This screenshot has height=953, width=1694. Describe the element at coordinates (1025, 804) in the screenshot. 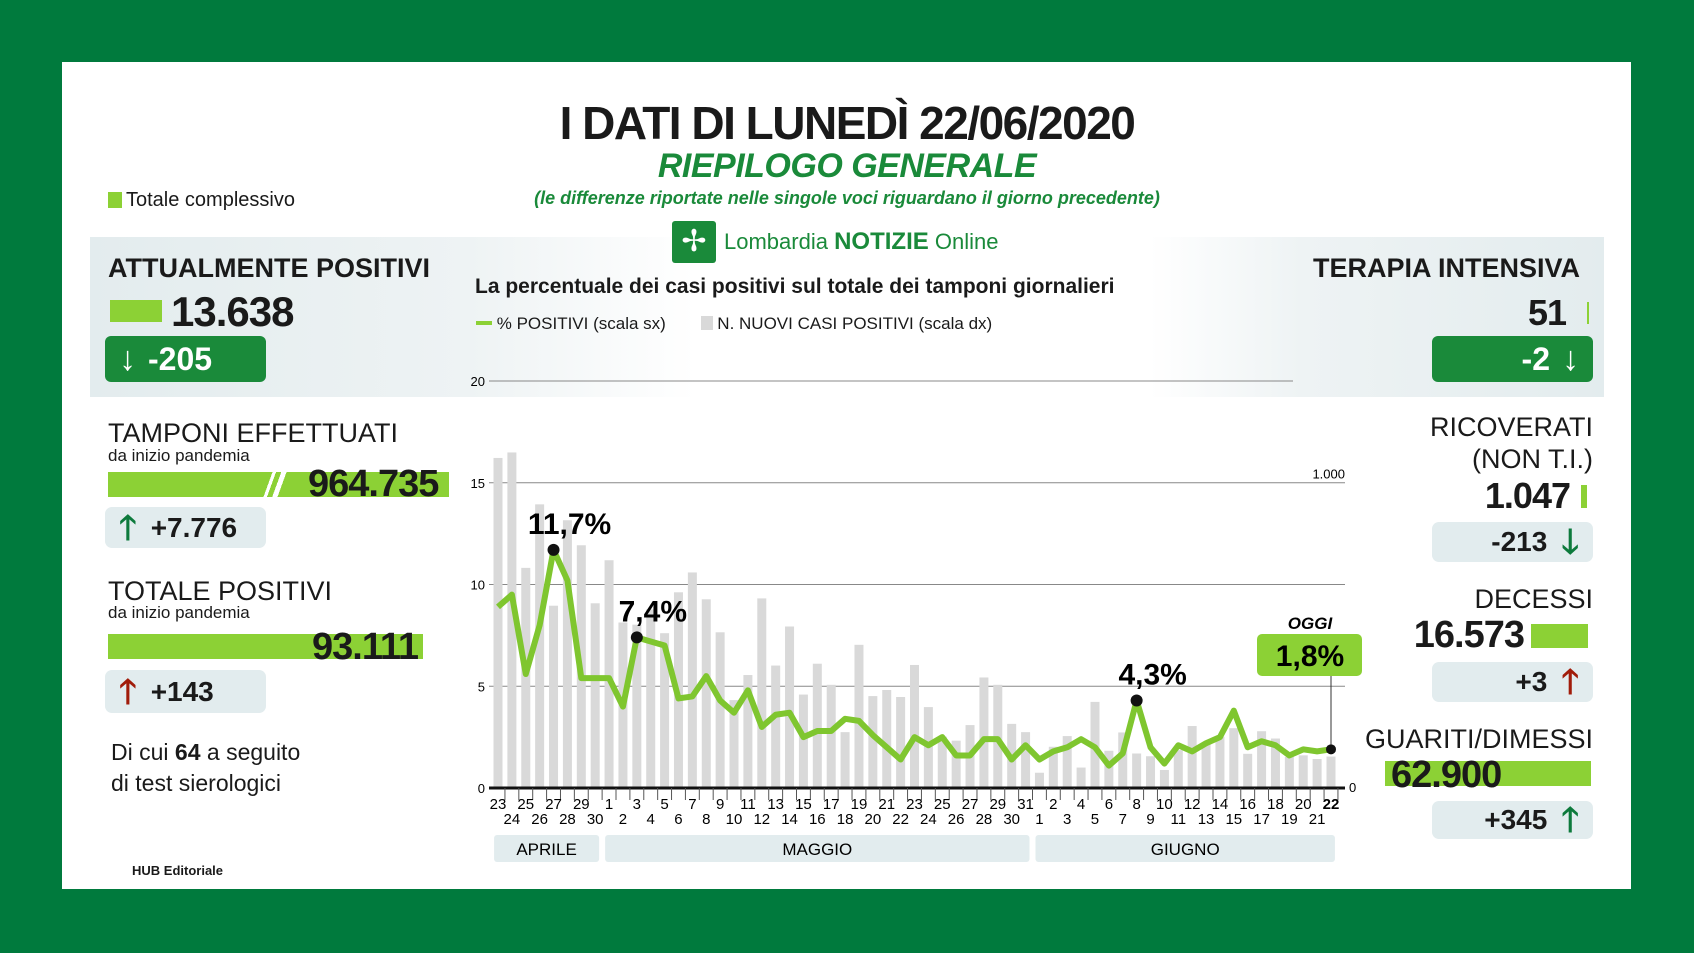

I see `x-tick-label: 31` at that location.